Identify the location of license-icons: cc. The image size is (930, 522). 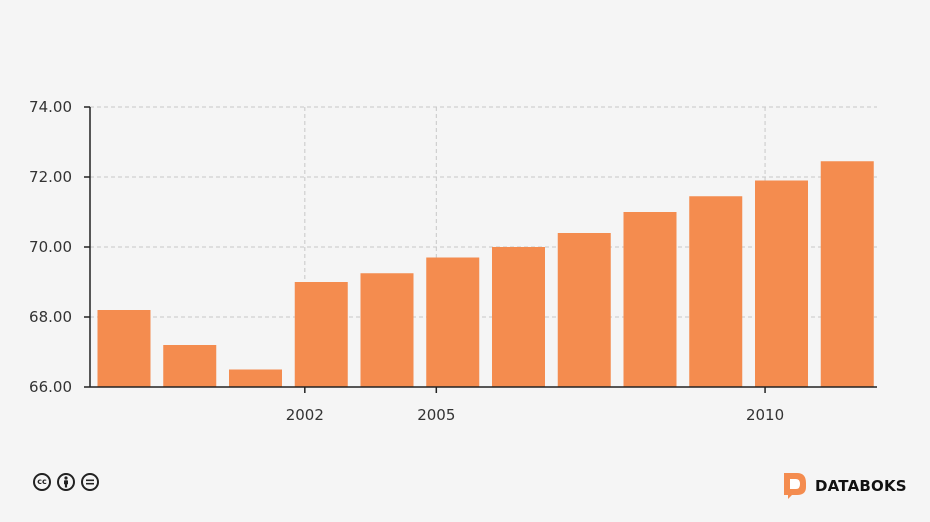
(66, 482).